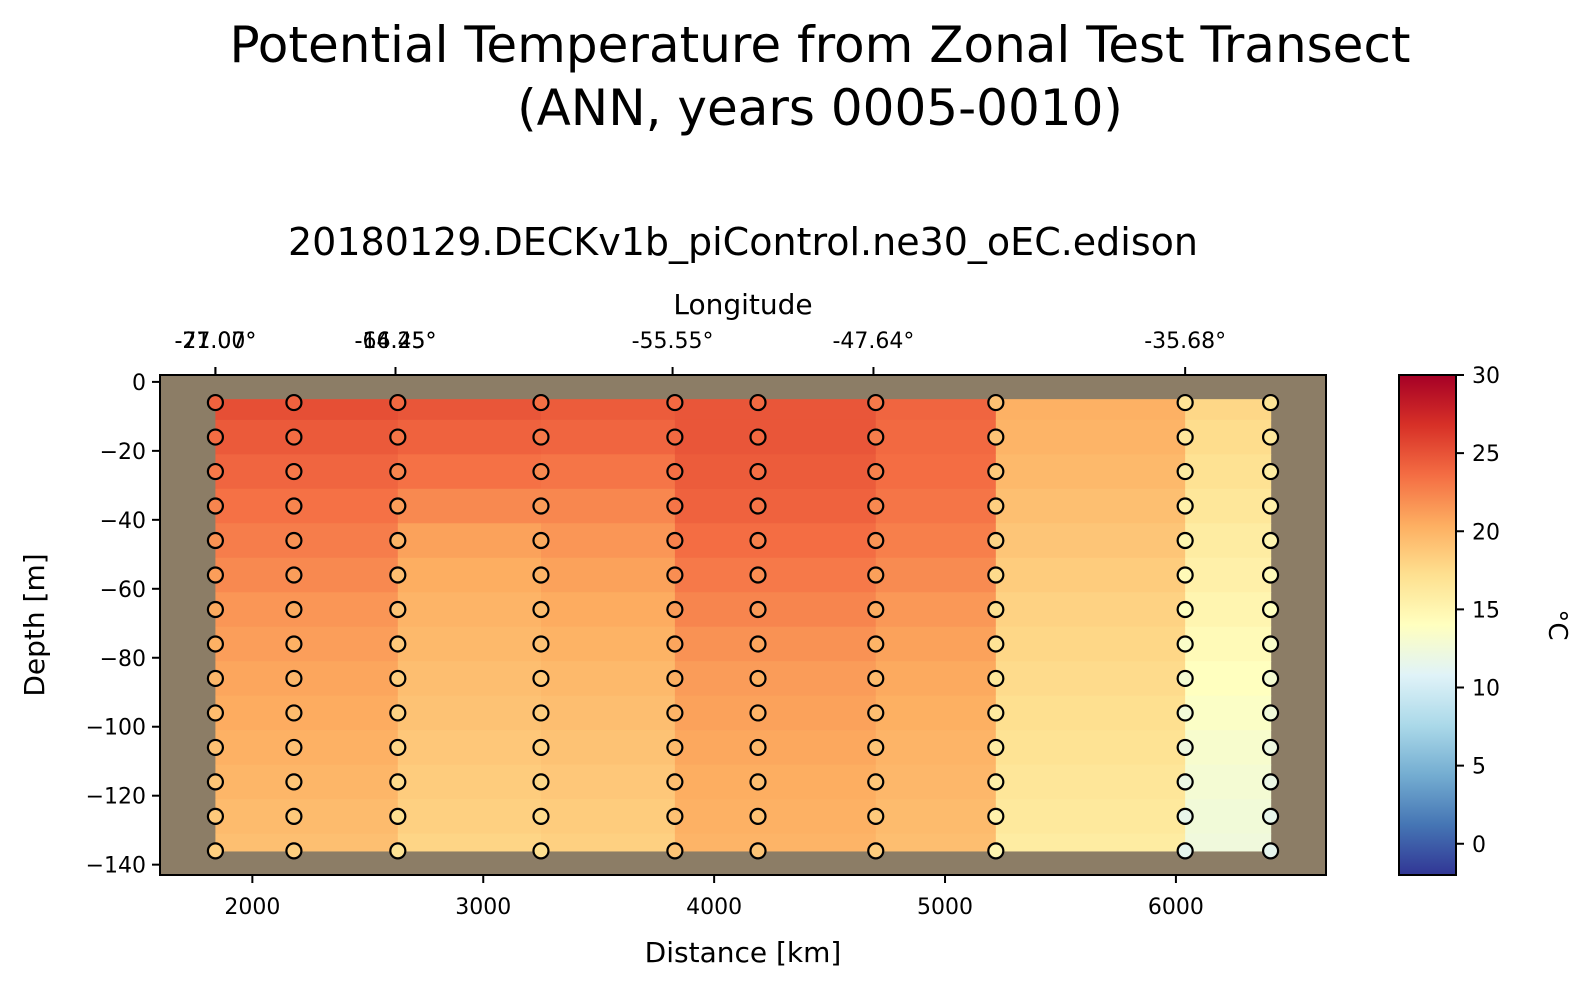 This screenshot has width=1571, height=990. Describe the element at coordinates (1176, 907) in the screenshot. I see `x-tick-label: 6000` at that location.